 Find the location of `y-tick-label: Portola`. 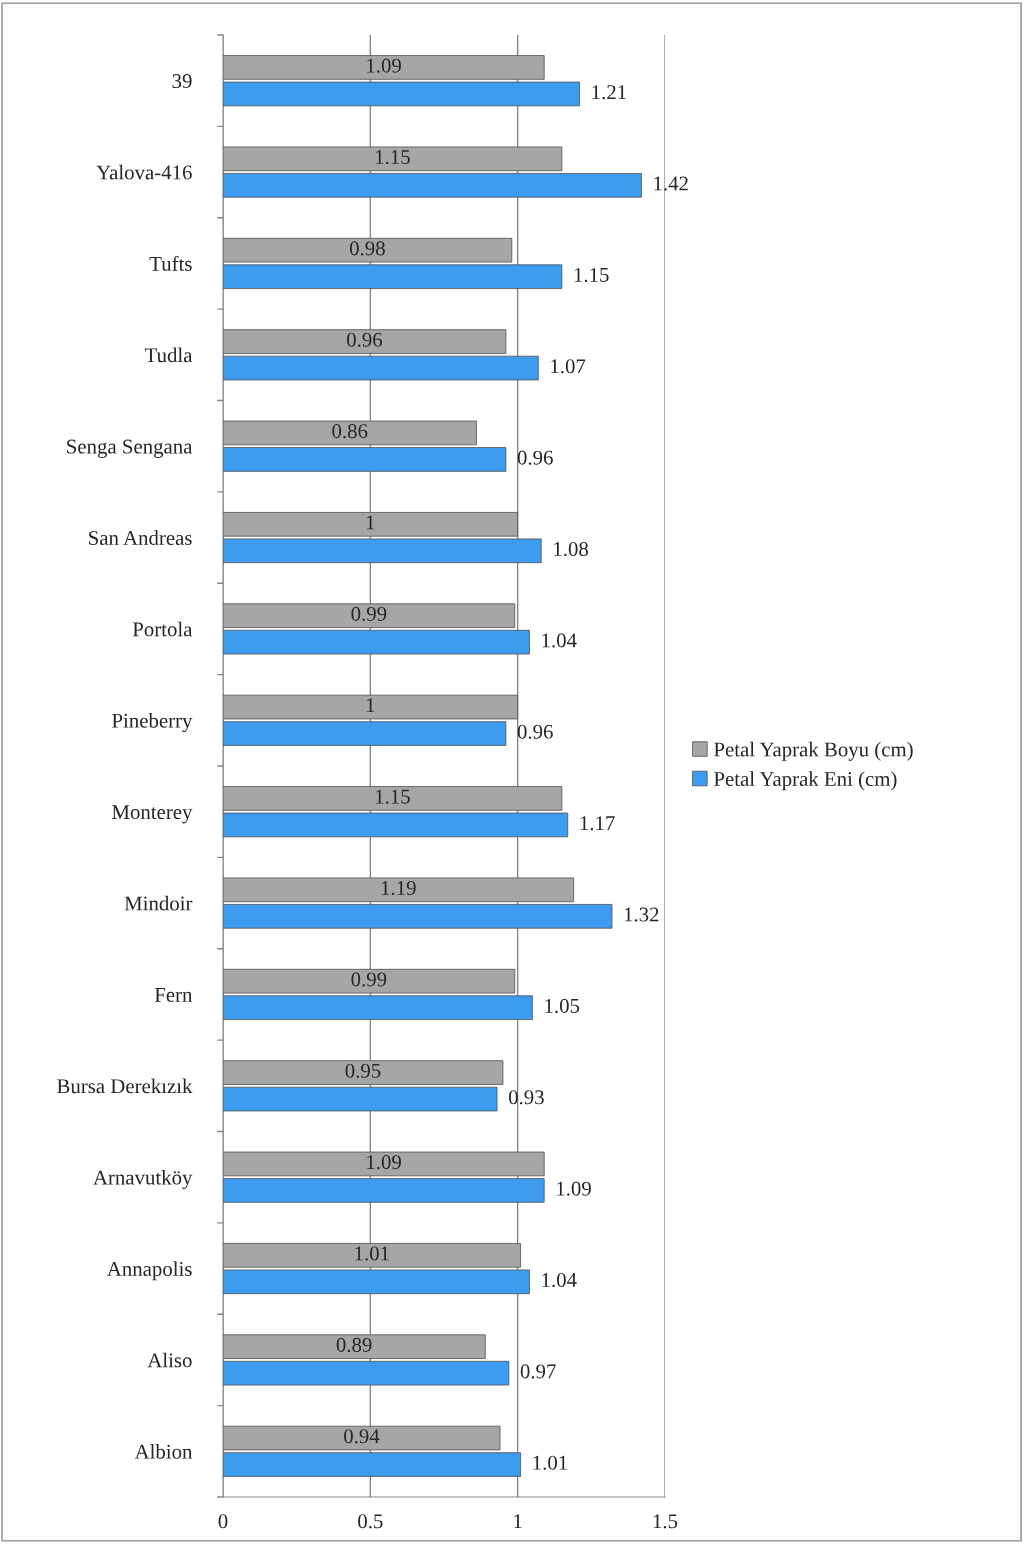

y-tick-label: Portola is located at coordinates (162, 629).